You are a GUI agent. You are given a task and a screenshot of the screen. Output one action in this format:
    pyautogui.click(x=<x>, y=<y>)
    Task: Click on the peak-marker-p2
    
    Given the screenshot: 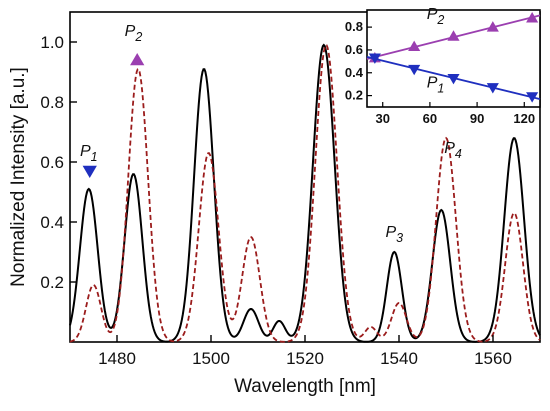 What is the action you would take?
    pyautogui.click(x=137, y=59)
    